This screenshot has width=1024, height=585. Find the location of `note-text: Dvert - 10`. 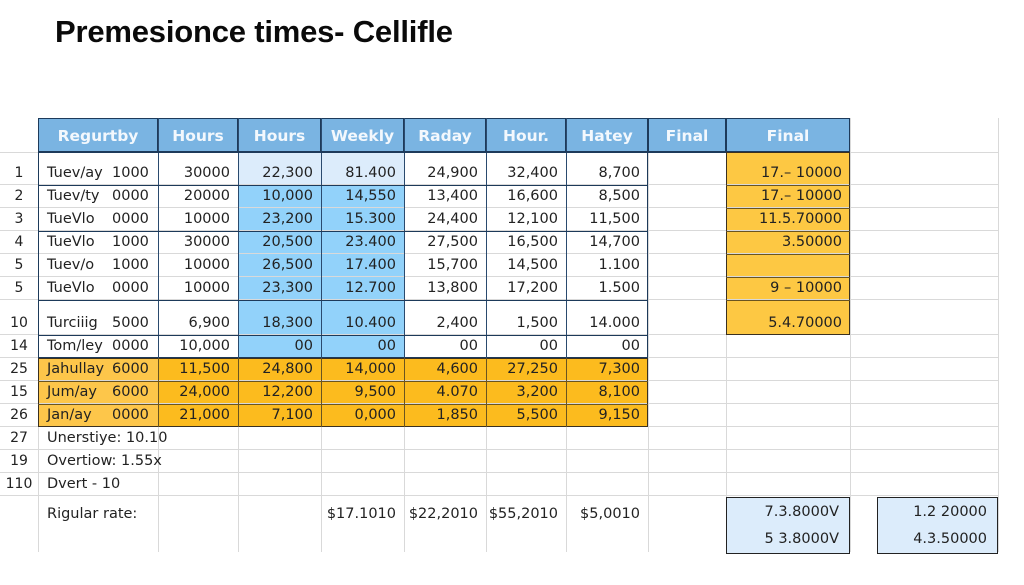

note-text: Dvert - 10 is located at coordinates (98, 484).